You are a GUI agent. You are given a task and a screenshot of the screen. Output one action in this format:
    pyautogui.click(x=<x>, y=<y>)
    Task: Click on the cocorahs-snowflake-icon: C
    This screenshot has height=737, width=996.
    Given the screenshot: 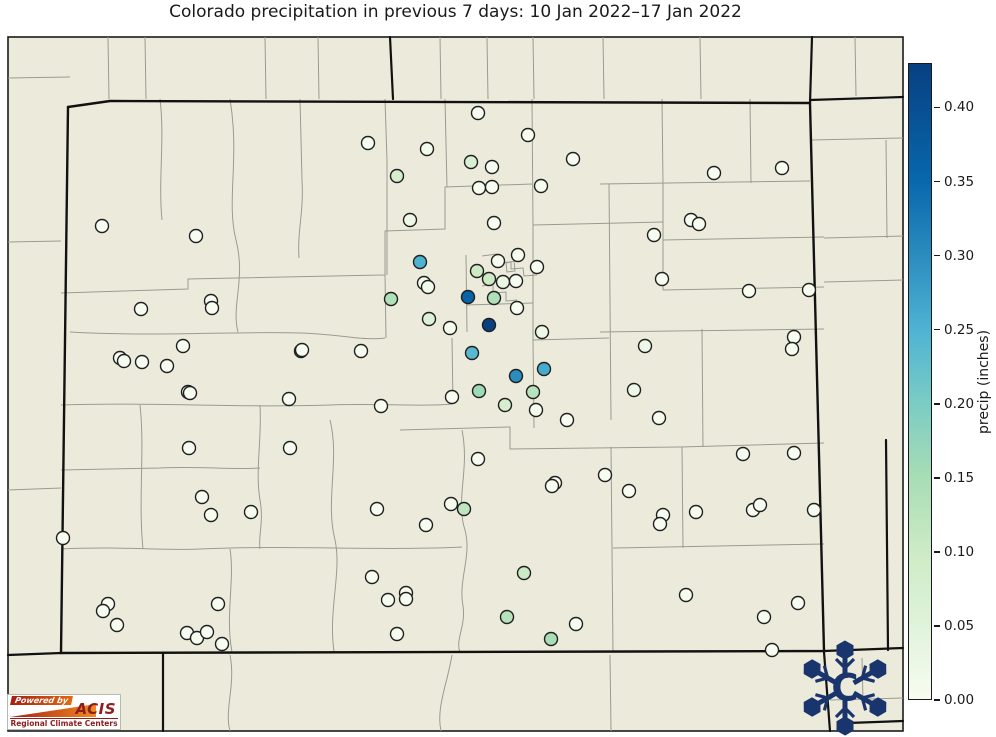 What is the action you would take?
    pyautogui.click(x=845, y=688)
    